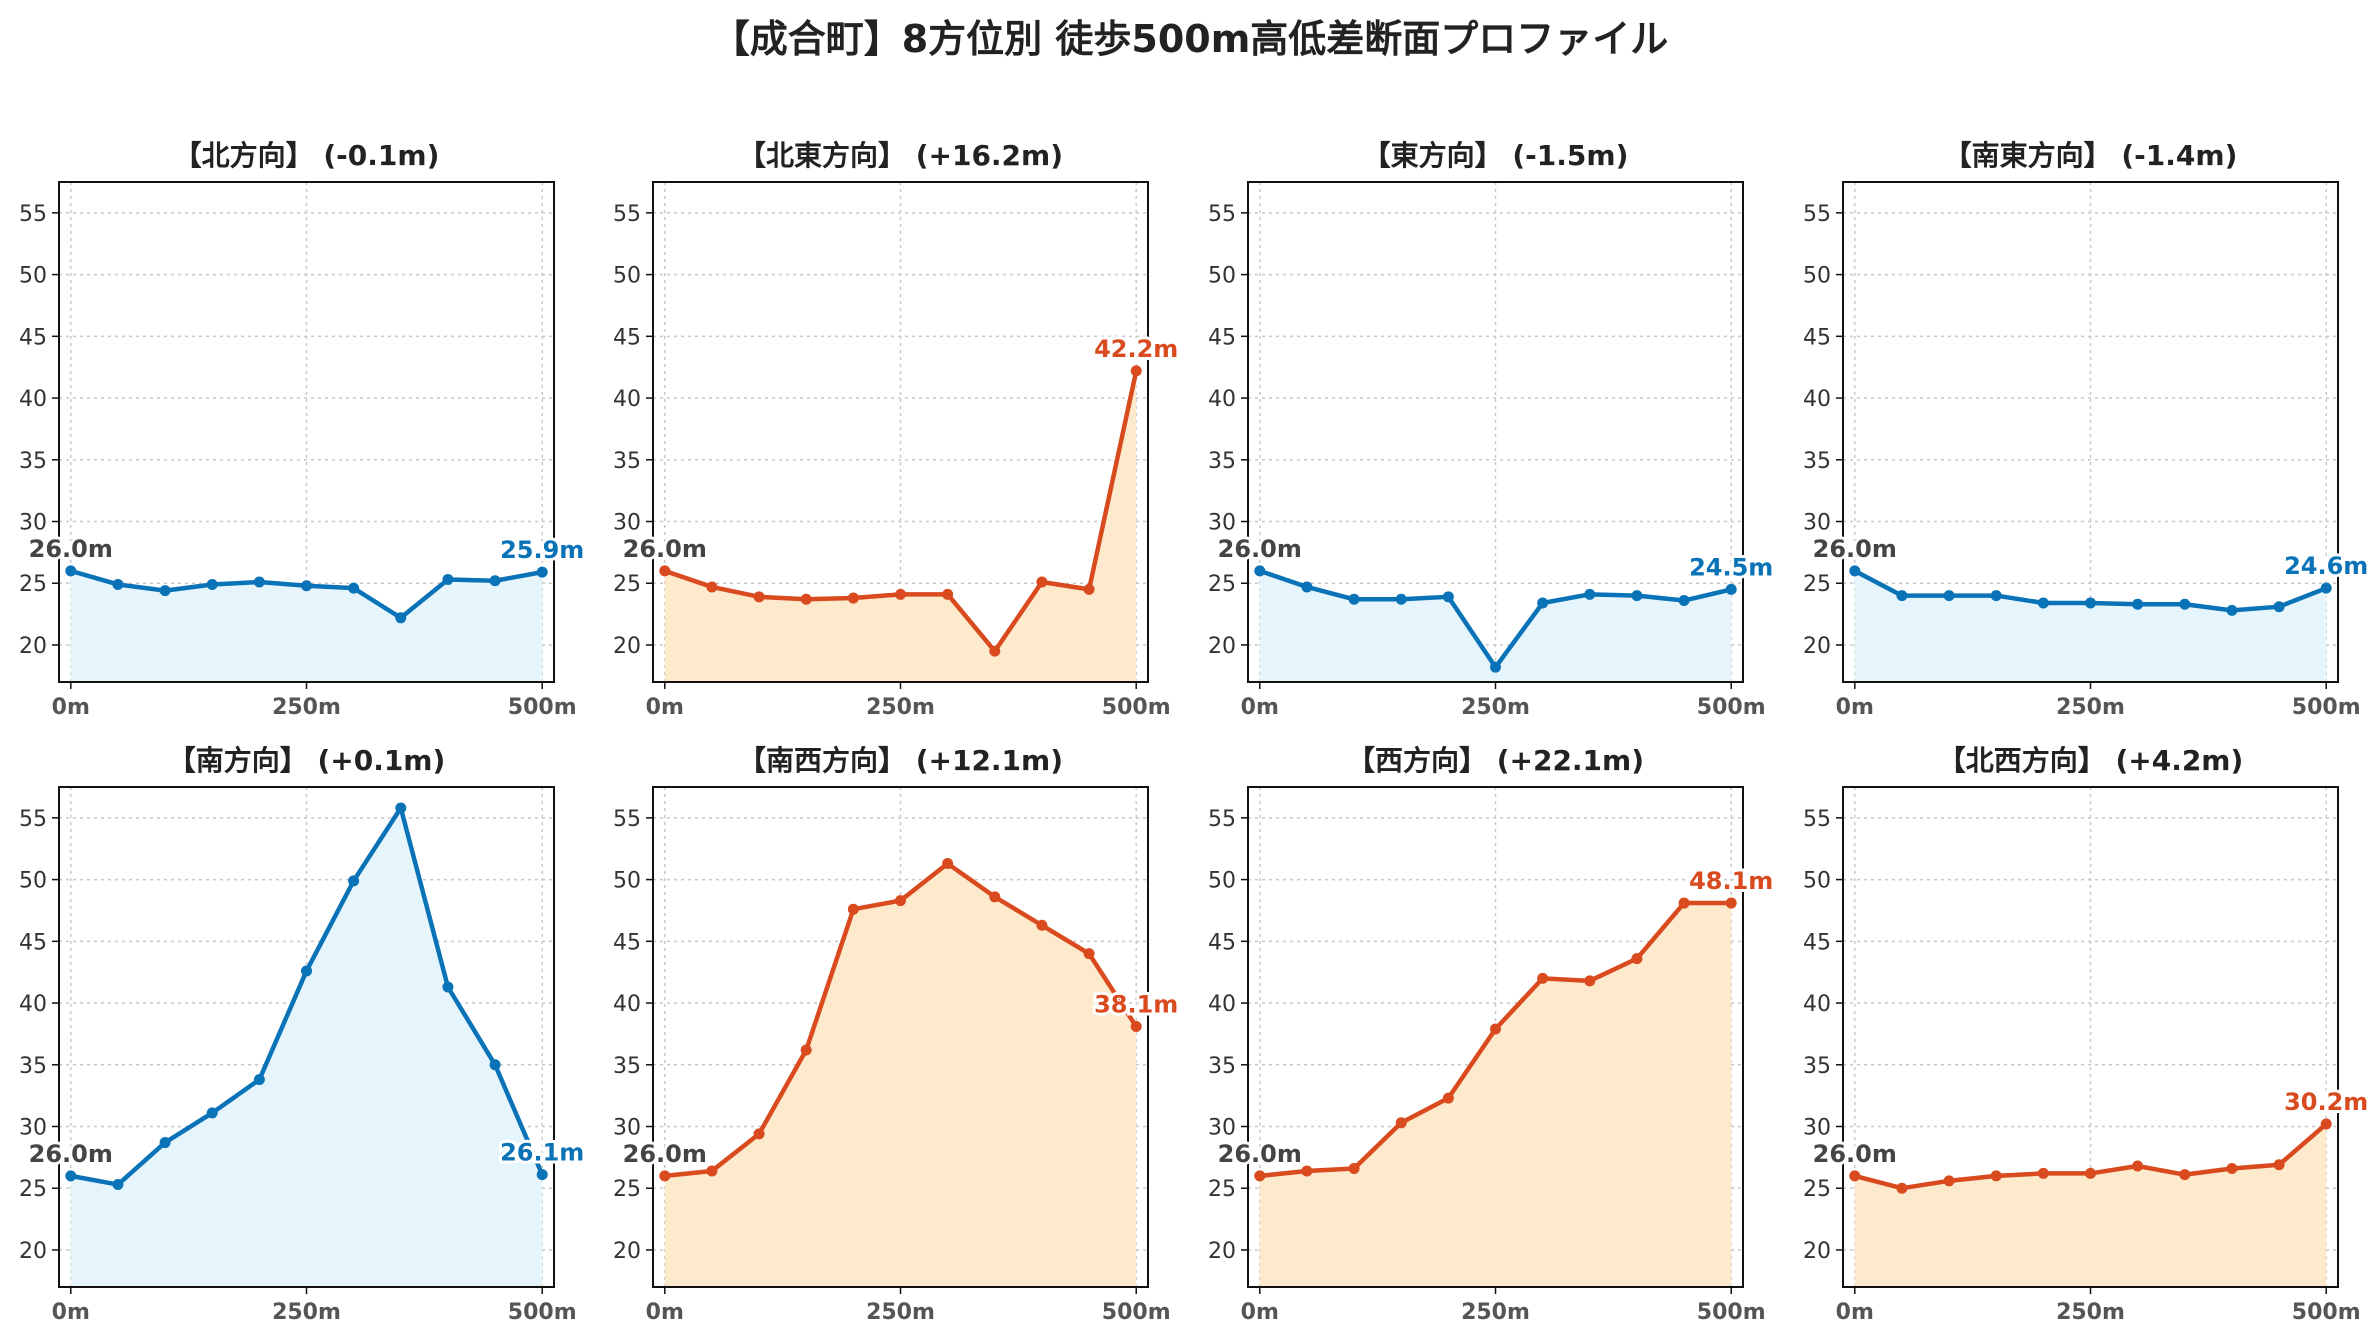 The height and width of the screenshot is (1340, 2380). I want to click on end-elevation-label: 24.5m, so click(1731, 567).